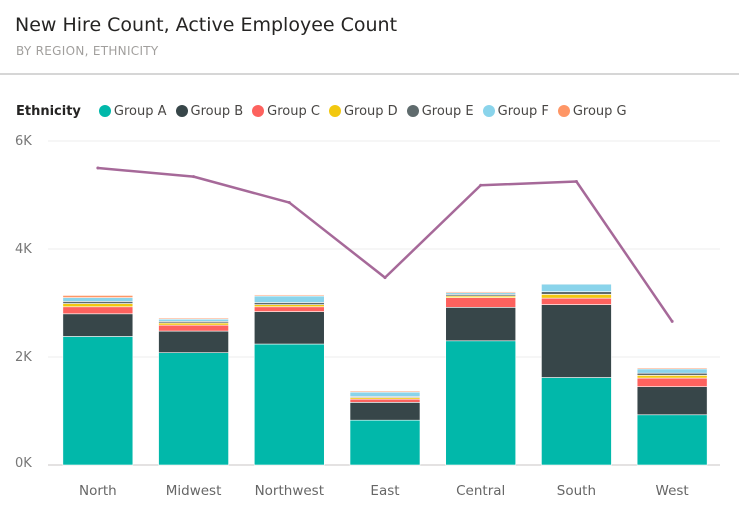 Image resolution: width=739 pixels, height=508 pixels. Describe the element at coordinates (193, 341) in the screenshot. I see `bar-segment-midwest-group-b` at that location.